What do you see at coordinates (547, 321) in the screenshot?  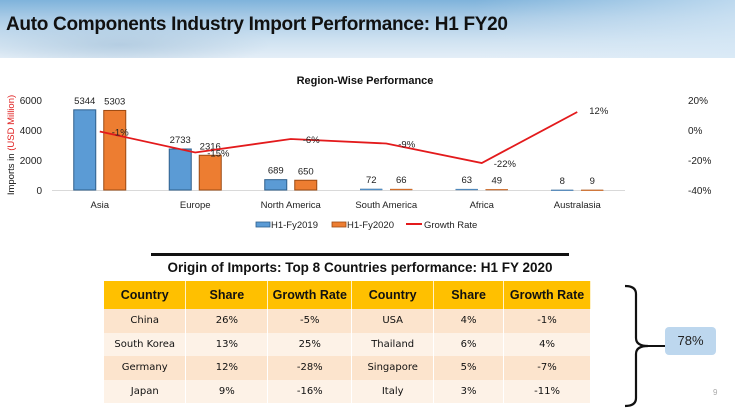 I see `cell-growth: -1%` at bounding box center [547, 321].